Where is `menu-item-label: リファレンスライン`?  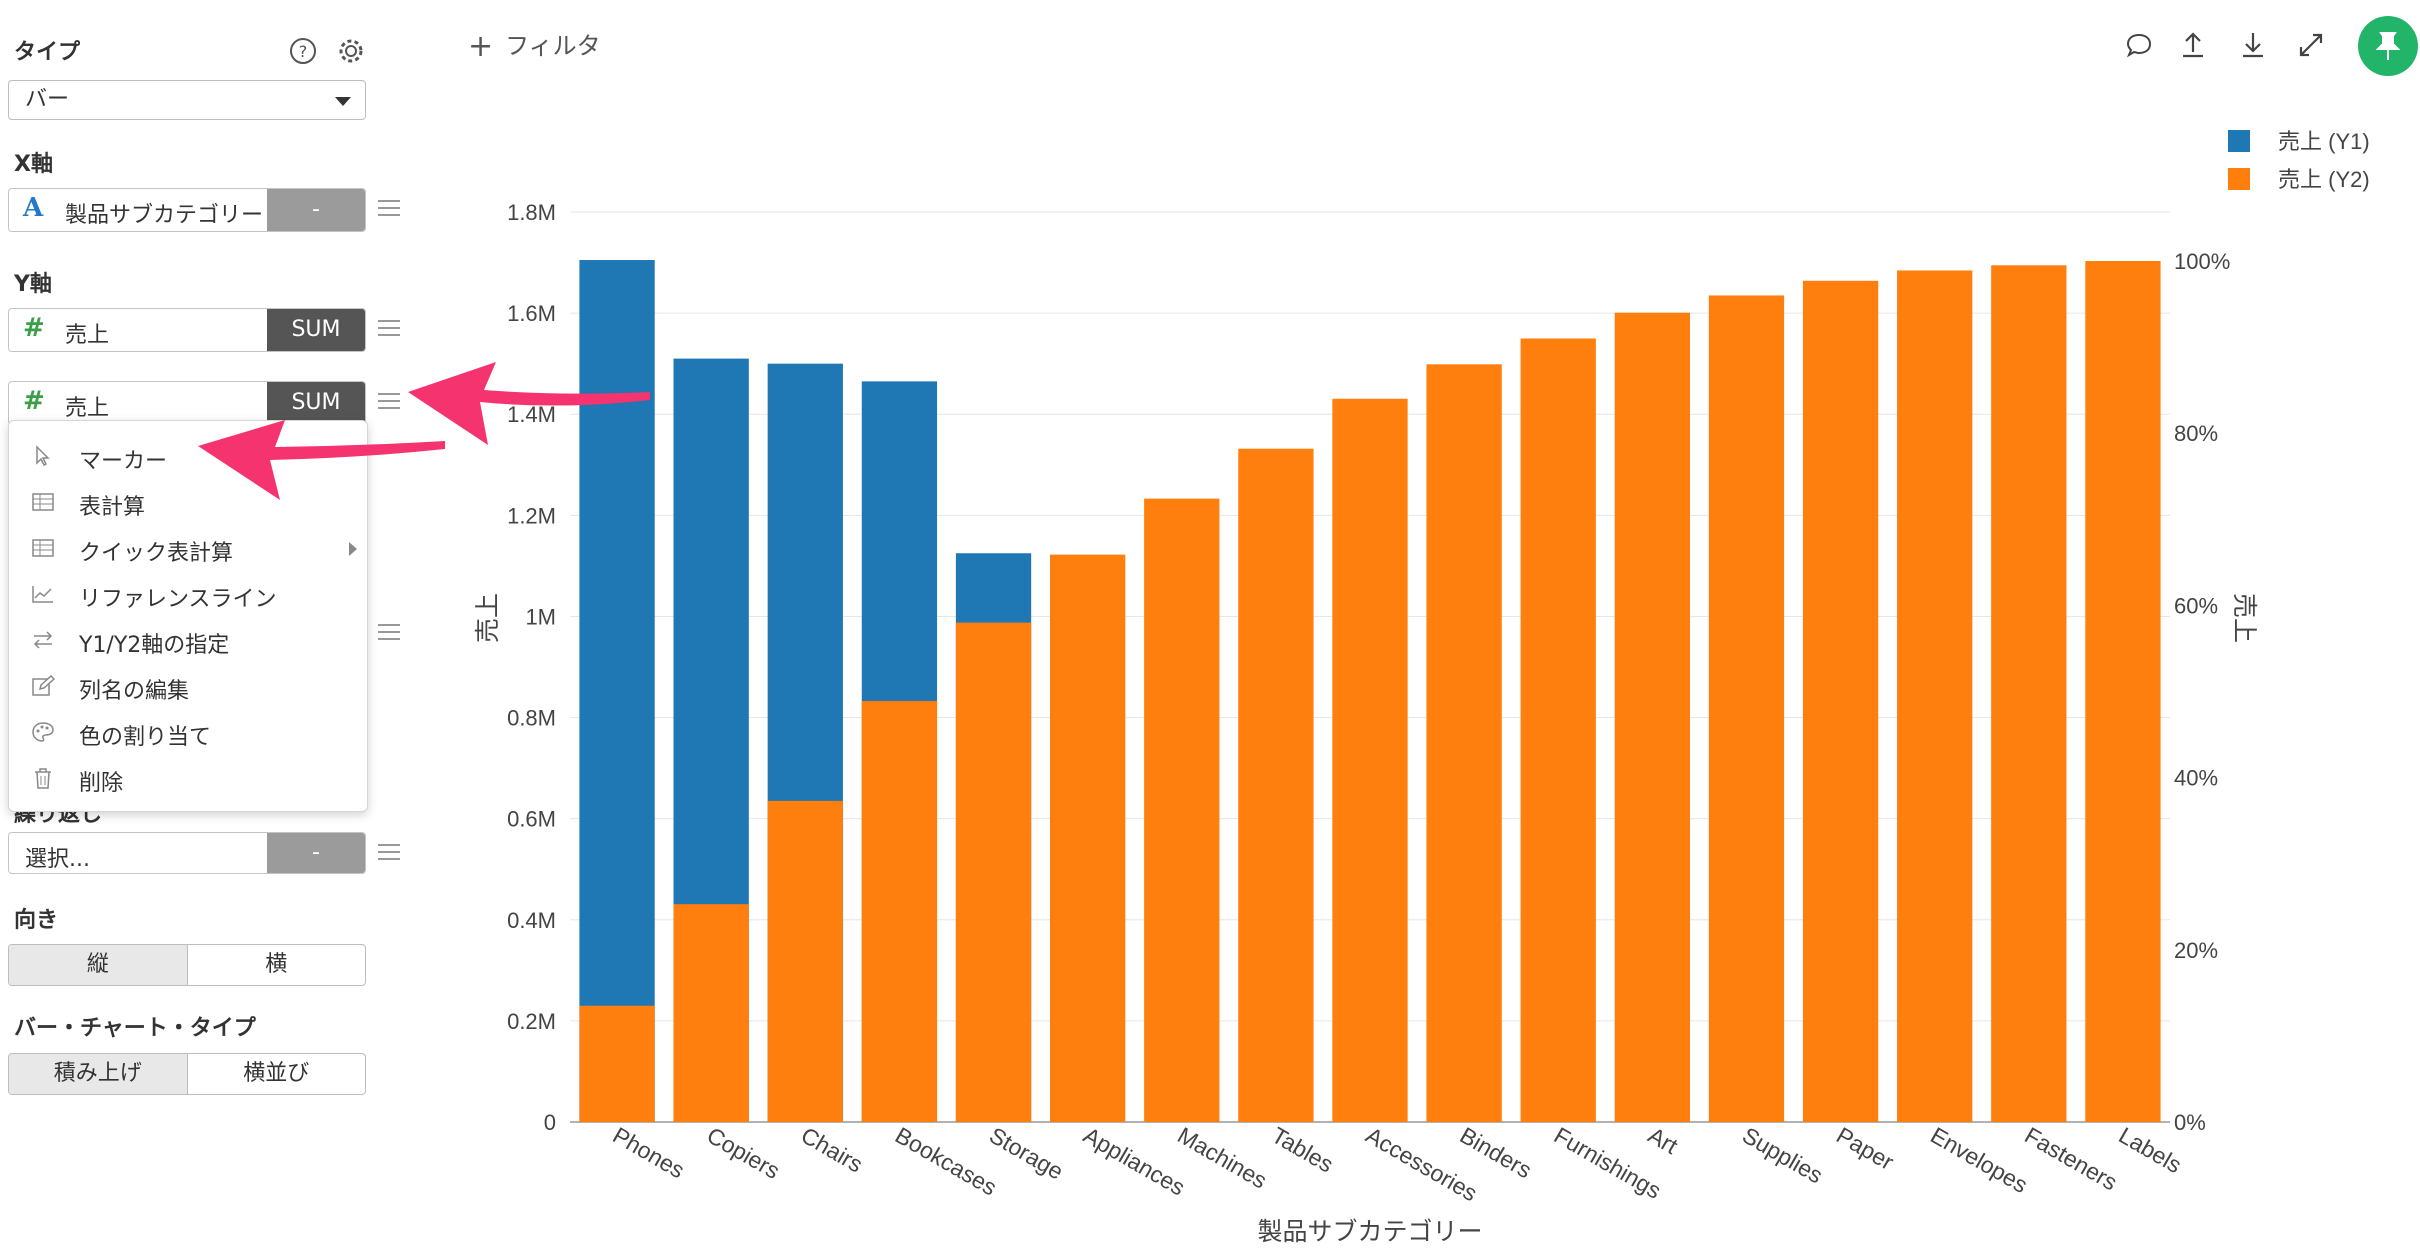 menu-item-label: リファレンスライン is located at coordinates (178, 599).